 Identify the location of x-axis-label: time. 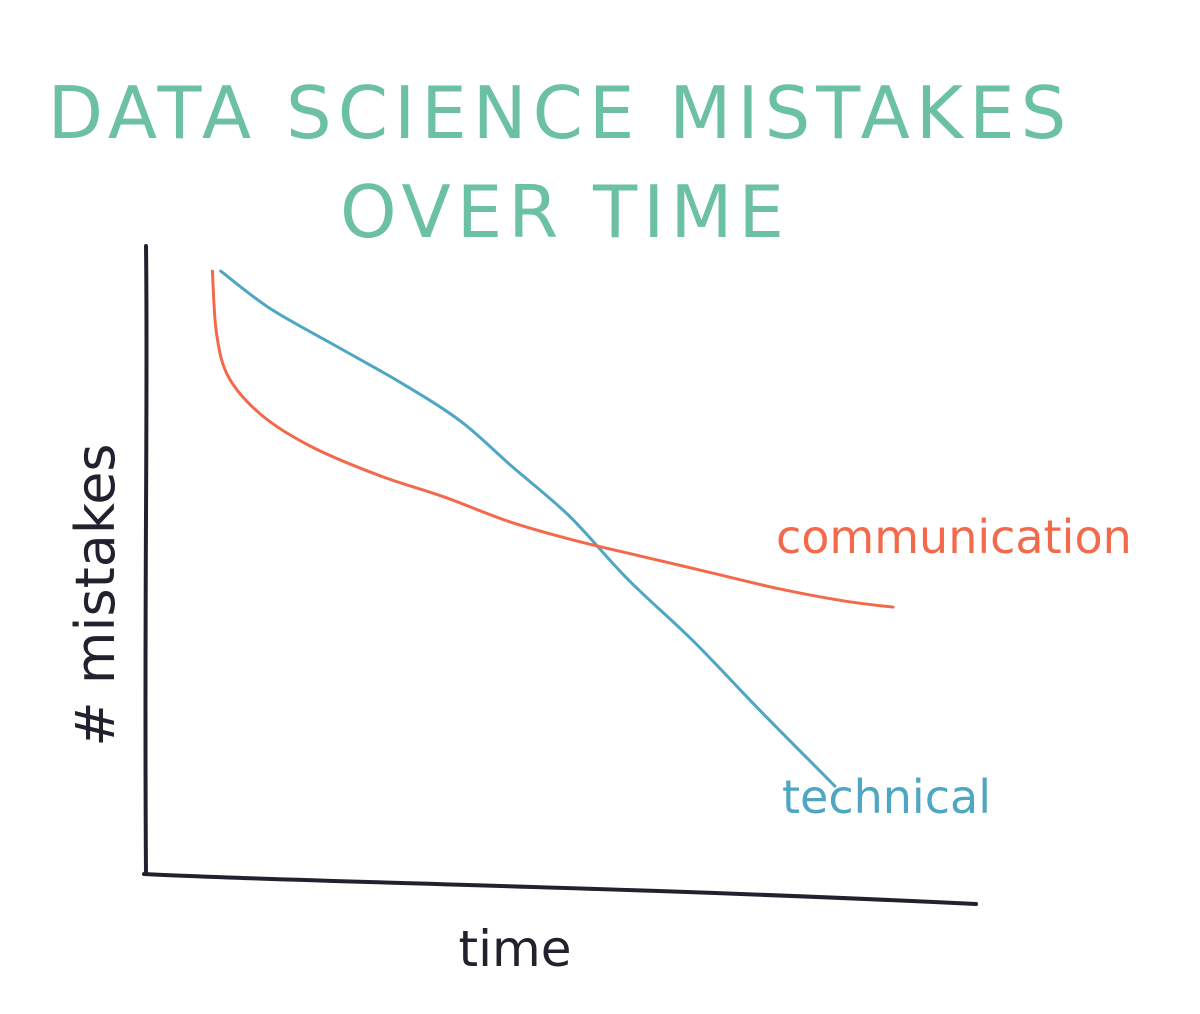
(515, 949).